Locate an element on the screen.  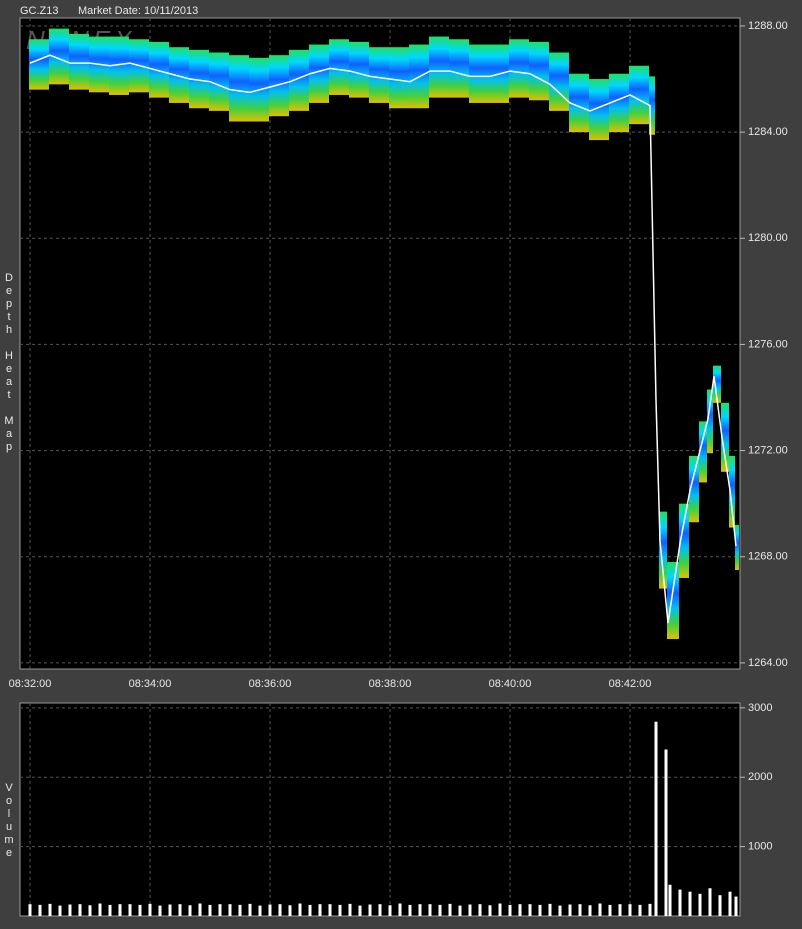
x-tick-label: 08:42:00 is located at coordinates (630, 684).